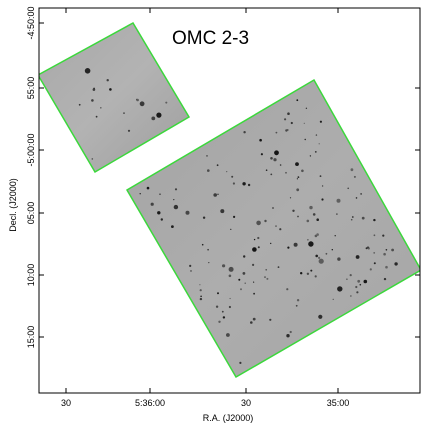 The height and width of the screenshot is (429, 421). What do you see at coordinates (31, 88) in the screenshot?
I see `y-tick-label: 55:00` at bounding box center [31, 88].